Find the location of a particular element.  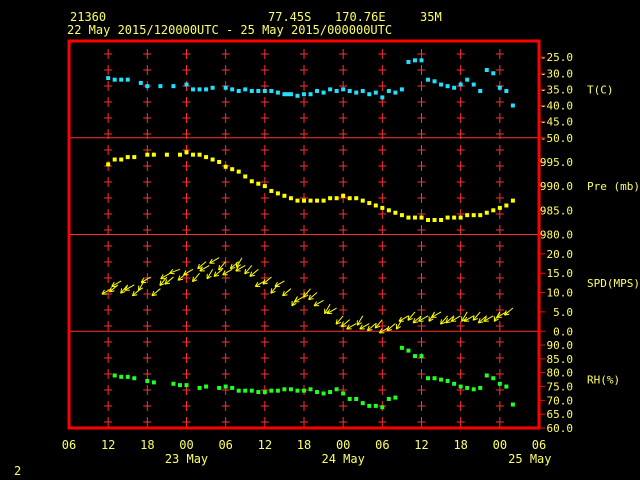

y-tick-label: -35.0 is located at coordinates (556, 89).